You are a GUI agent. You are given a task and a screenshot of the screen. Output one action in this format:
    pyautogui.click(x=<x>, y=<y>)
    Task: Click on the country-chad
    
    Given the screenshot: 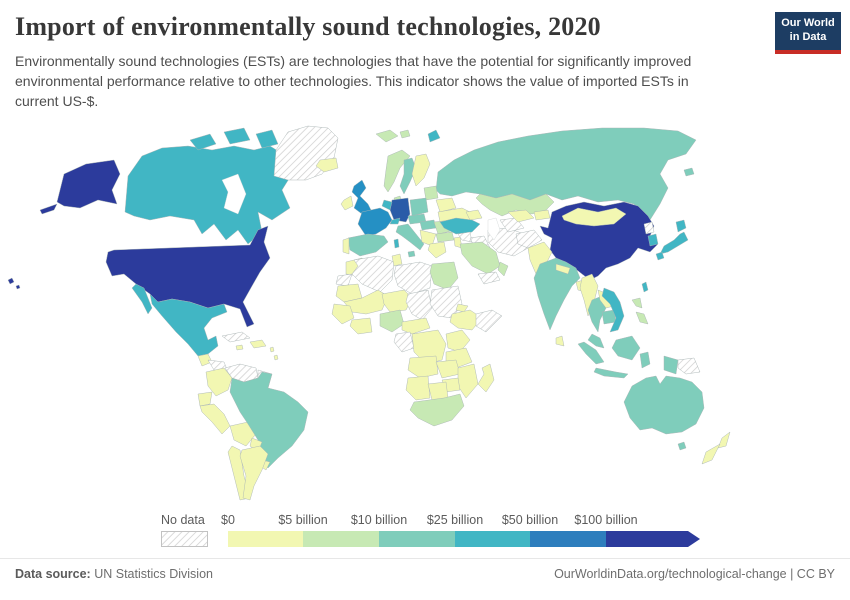 What is the action you would take?
    pyautogui.click(x=419, y=305)
    